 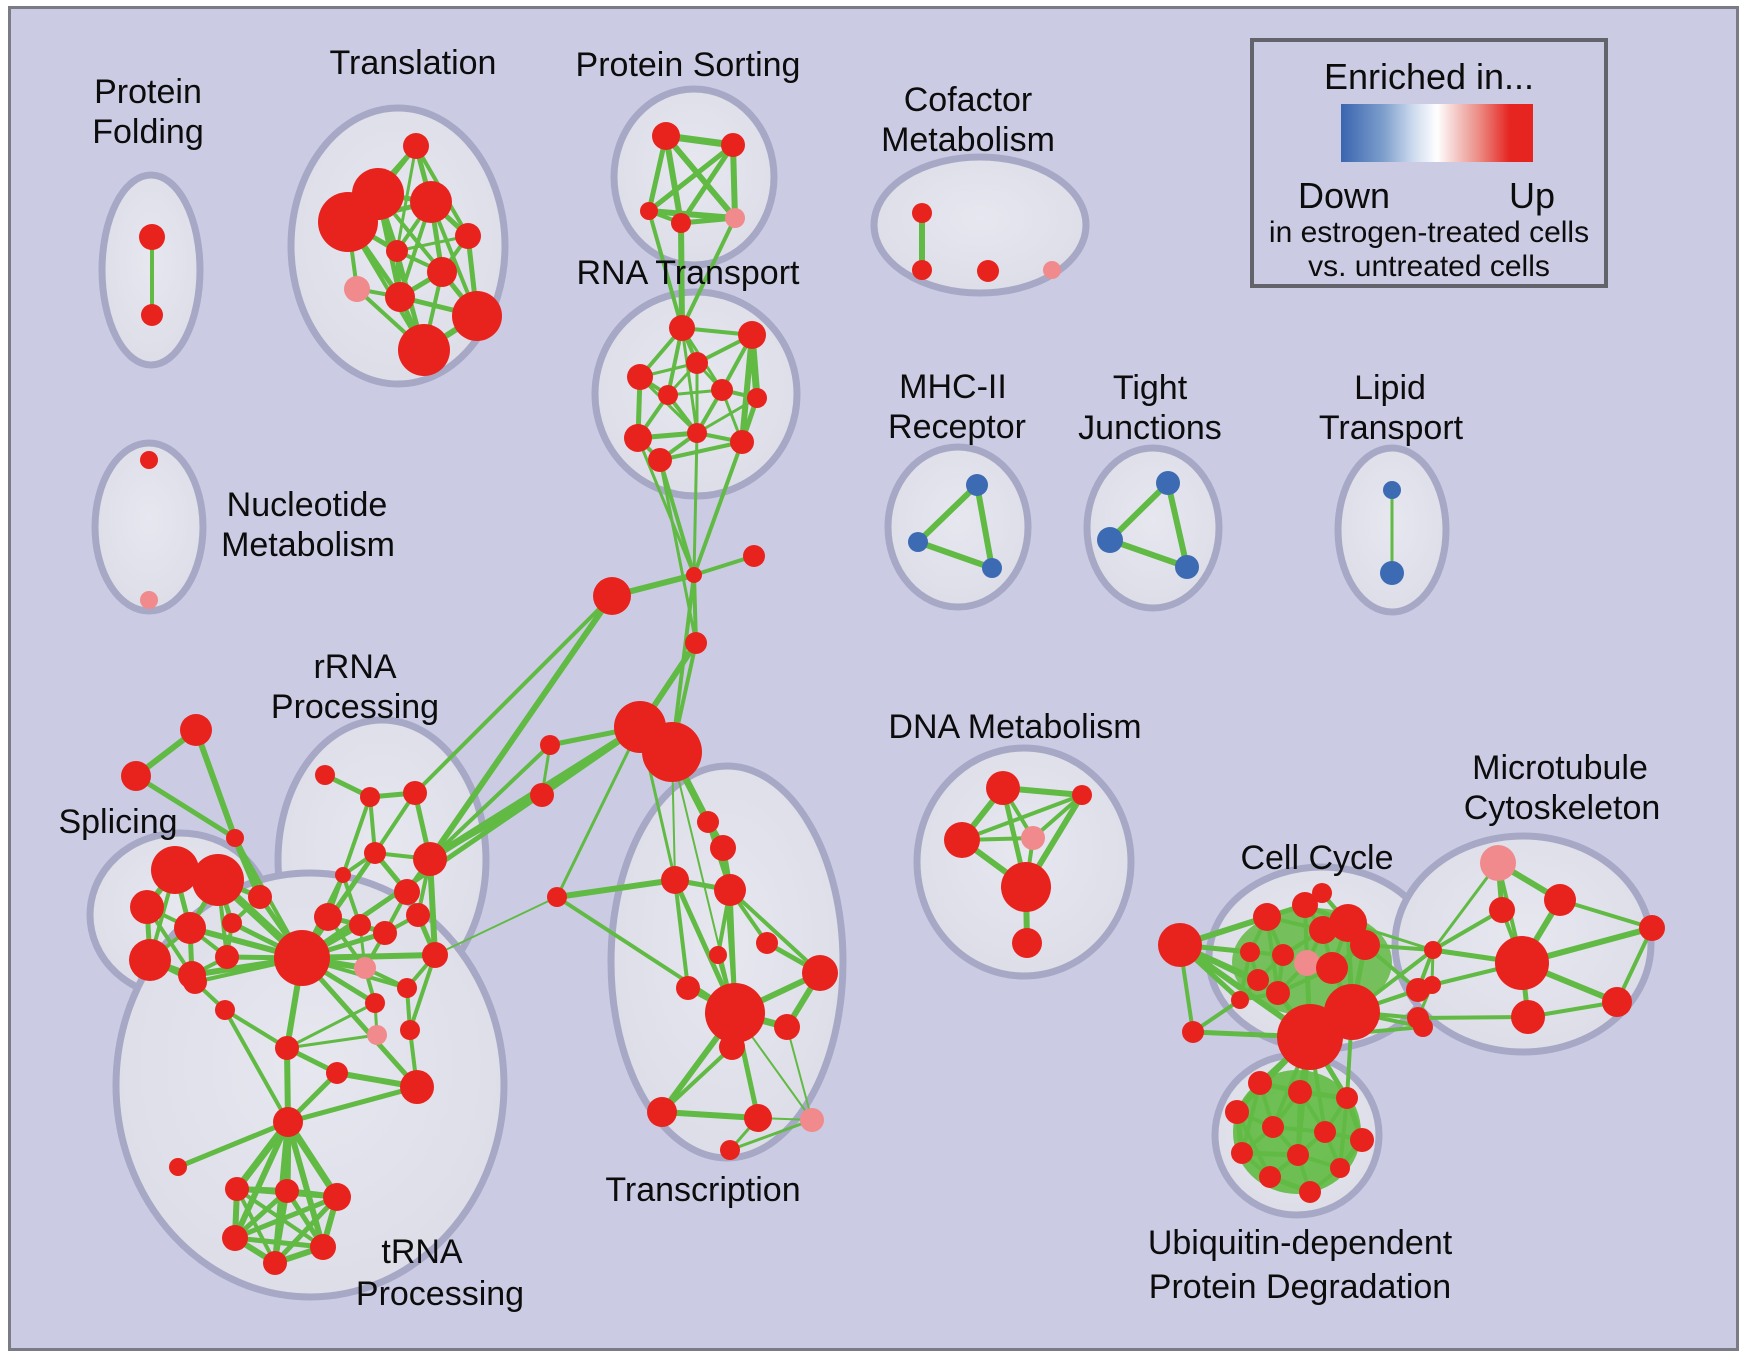 I want to click on node-r14, so click(x=375, y=1003).